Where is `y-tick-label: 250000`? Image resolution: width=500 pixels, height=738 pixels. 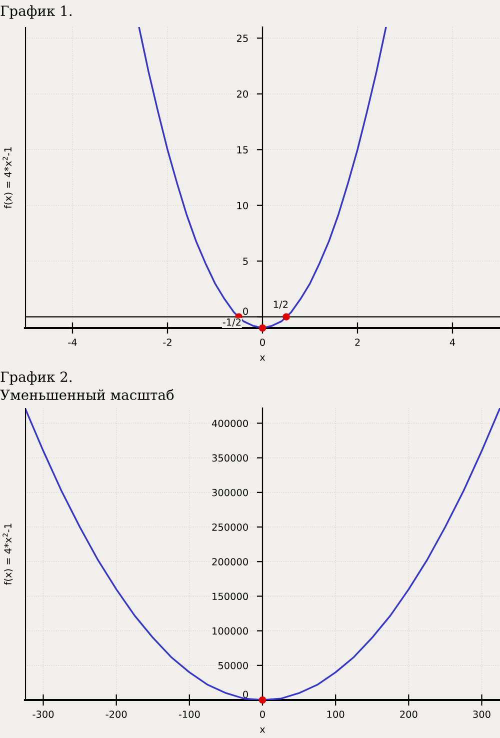
y-tick-label: 250000 is located at coordinates (230, 527).